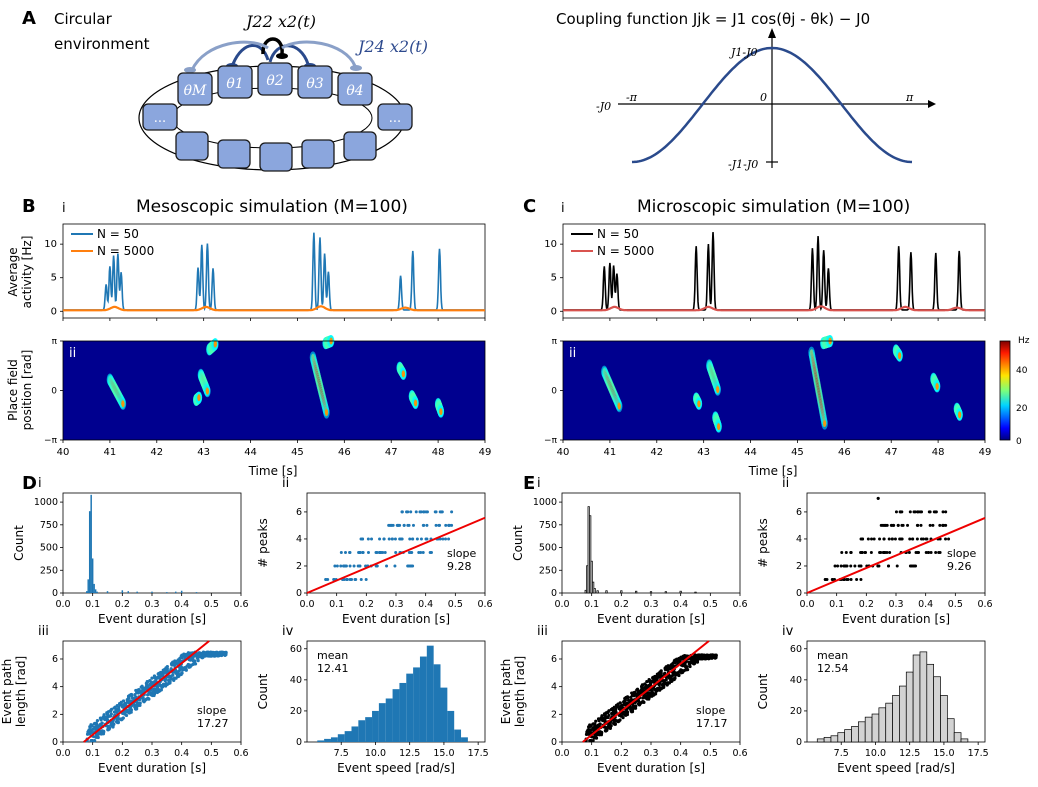 The image size is (1038, 787). What do you see at coordinates (62, 604) in the screenshot?
I see `x-tick-label: 0.0` at bounding box center [62, 604].